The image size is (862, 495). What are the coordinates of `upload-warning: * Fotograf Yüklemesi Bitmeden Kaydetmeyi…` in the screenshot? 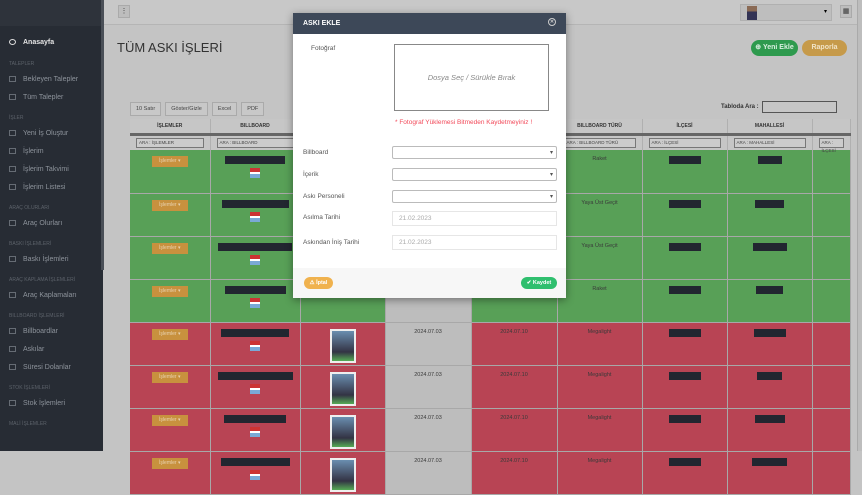 It's located at (464, 122).